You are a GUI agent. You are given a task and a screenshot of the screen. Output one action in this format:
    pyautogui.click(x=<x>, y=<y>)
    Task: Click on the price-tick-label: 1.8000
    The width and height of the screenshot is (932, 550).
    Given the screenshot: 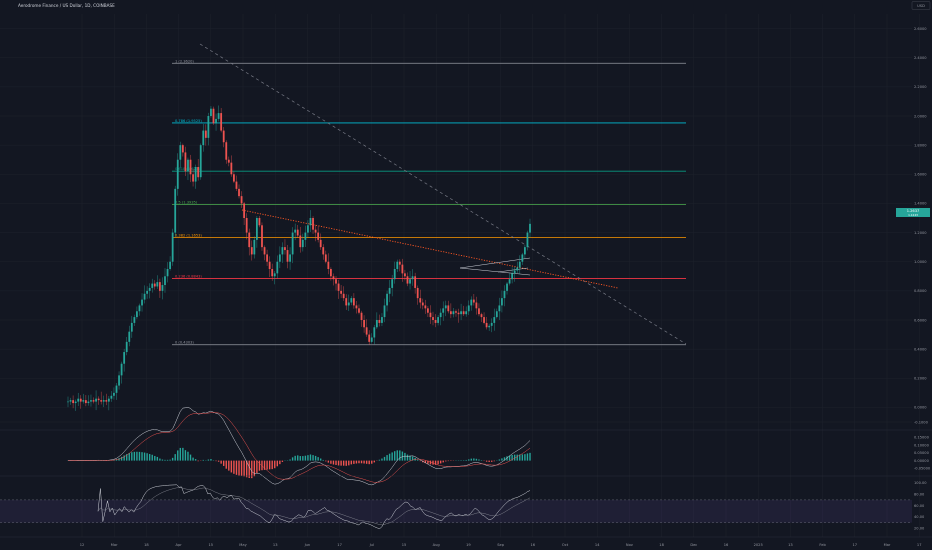 What is the action you would take?
    pyautogui.click(x=920, y=145)
    